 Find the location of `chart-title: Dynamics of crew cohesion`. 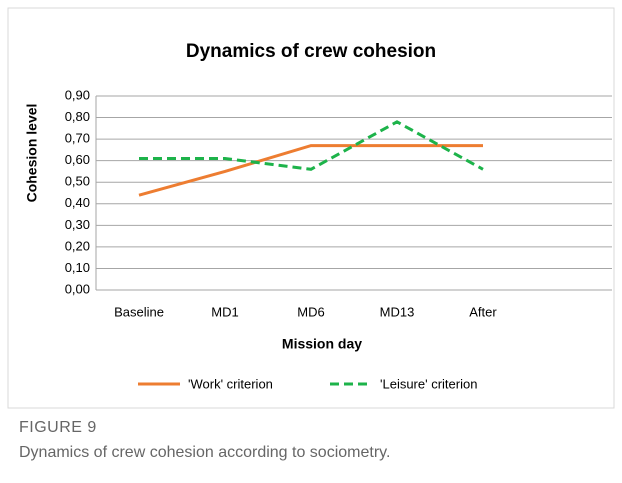

chart-title: Dynamics of crew cohesion is located at coordinates (311, 51).